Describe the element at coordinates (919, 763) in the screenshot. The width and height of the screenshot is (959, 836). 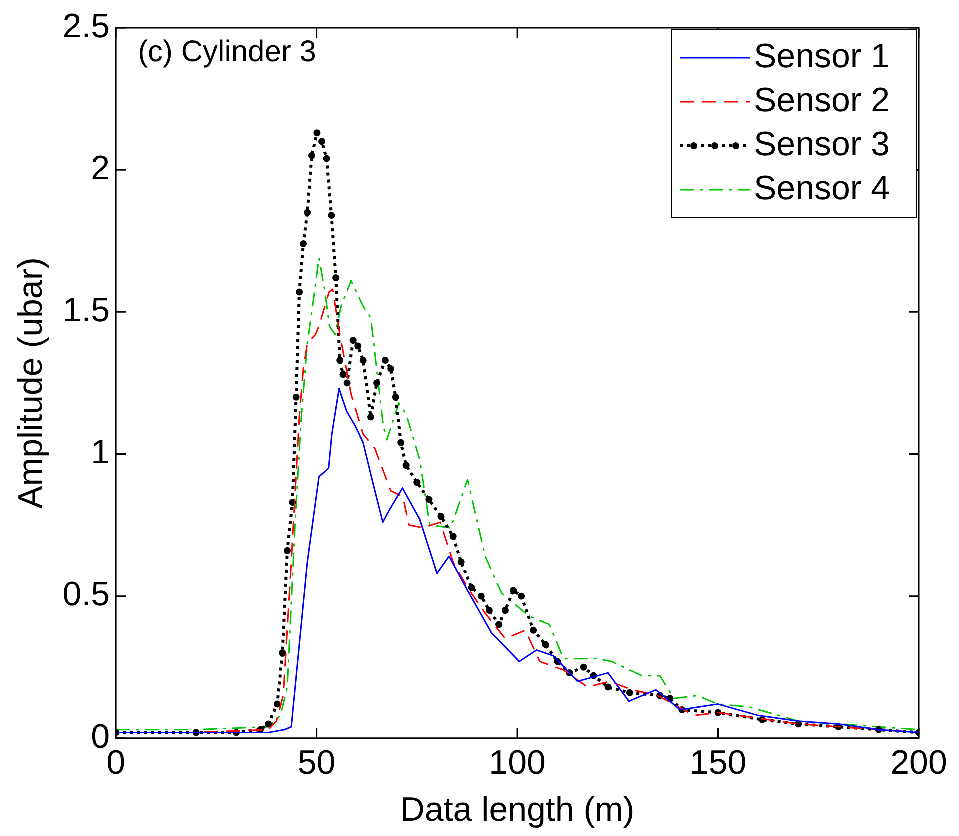
I see `x-tick-label: 200` at that location.